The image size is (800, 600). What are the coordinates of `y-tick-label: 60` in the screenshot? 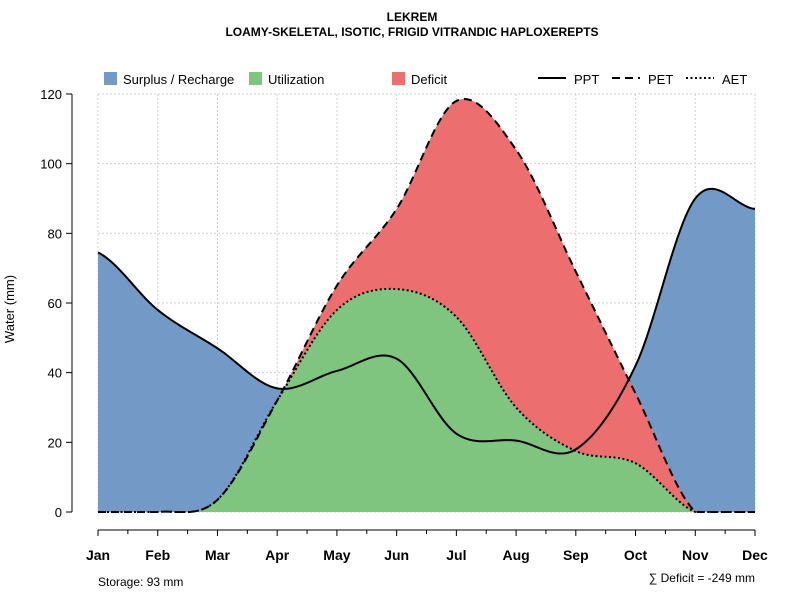 It's located at (55, 303).